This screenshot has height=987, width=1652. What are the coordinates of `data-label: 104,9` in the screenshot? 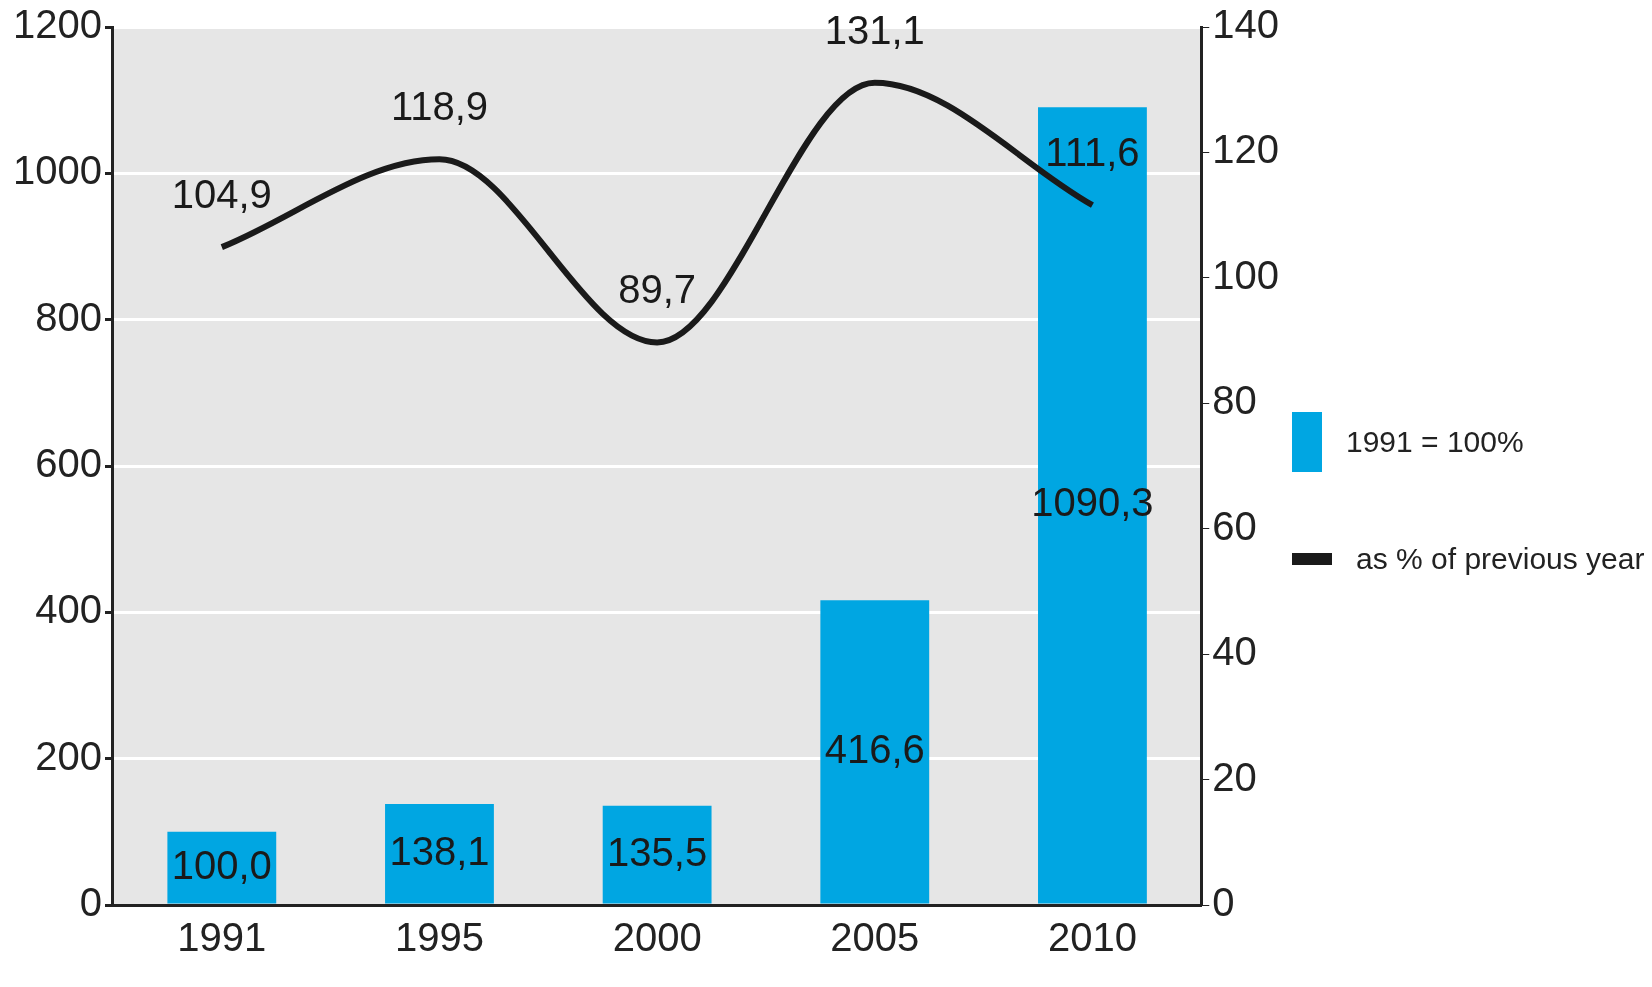 It's located at (221, 194).